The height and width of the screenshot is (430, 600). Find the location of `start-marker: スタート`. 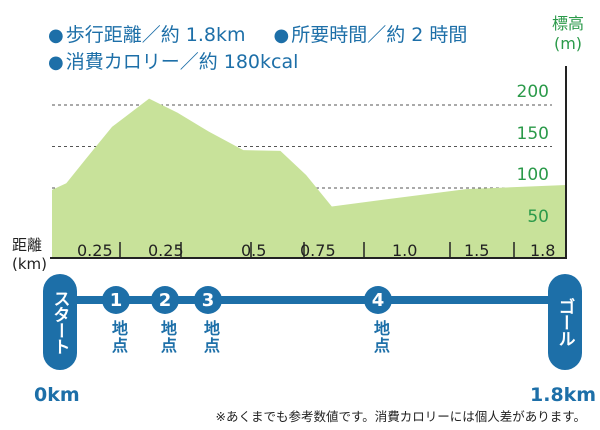

start-marker: スタート is located at coordinates (60, 322).